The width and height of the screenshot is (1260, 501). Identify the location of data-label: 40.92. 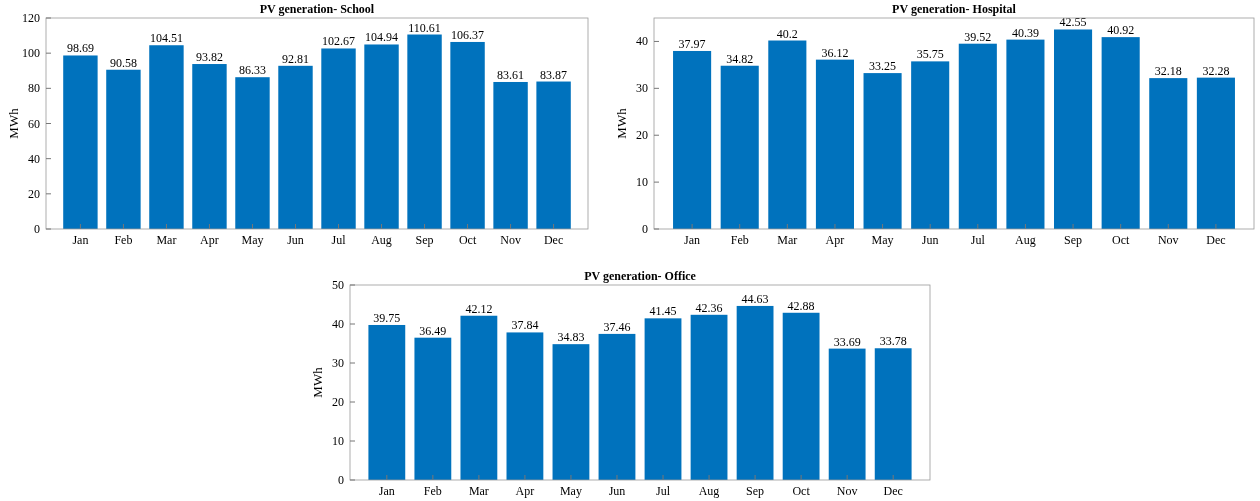
(1121, 30).